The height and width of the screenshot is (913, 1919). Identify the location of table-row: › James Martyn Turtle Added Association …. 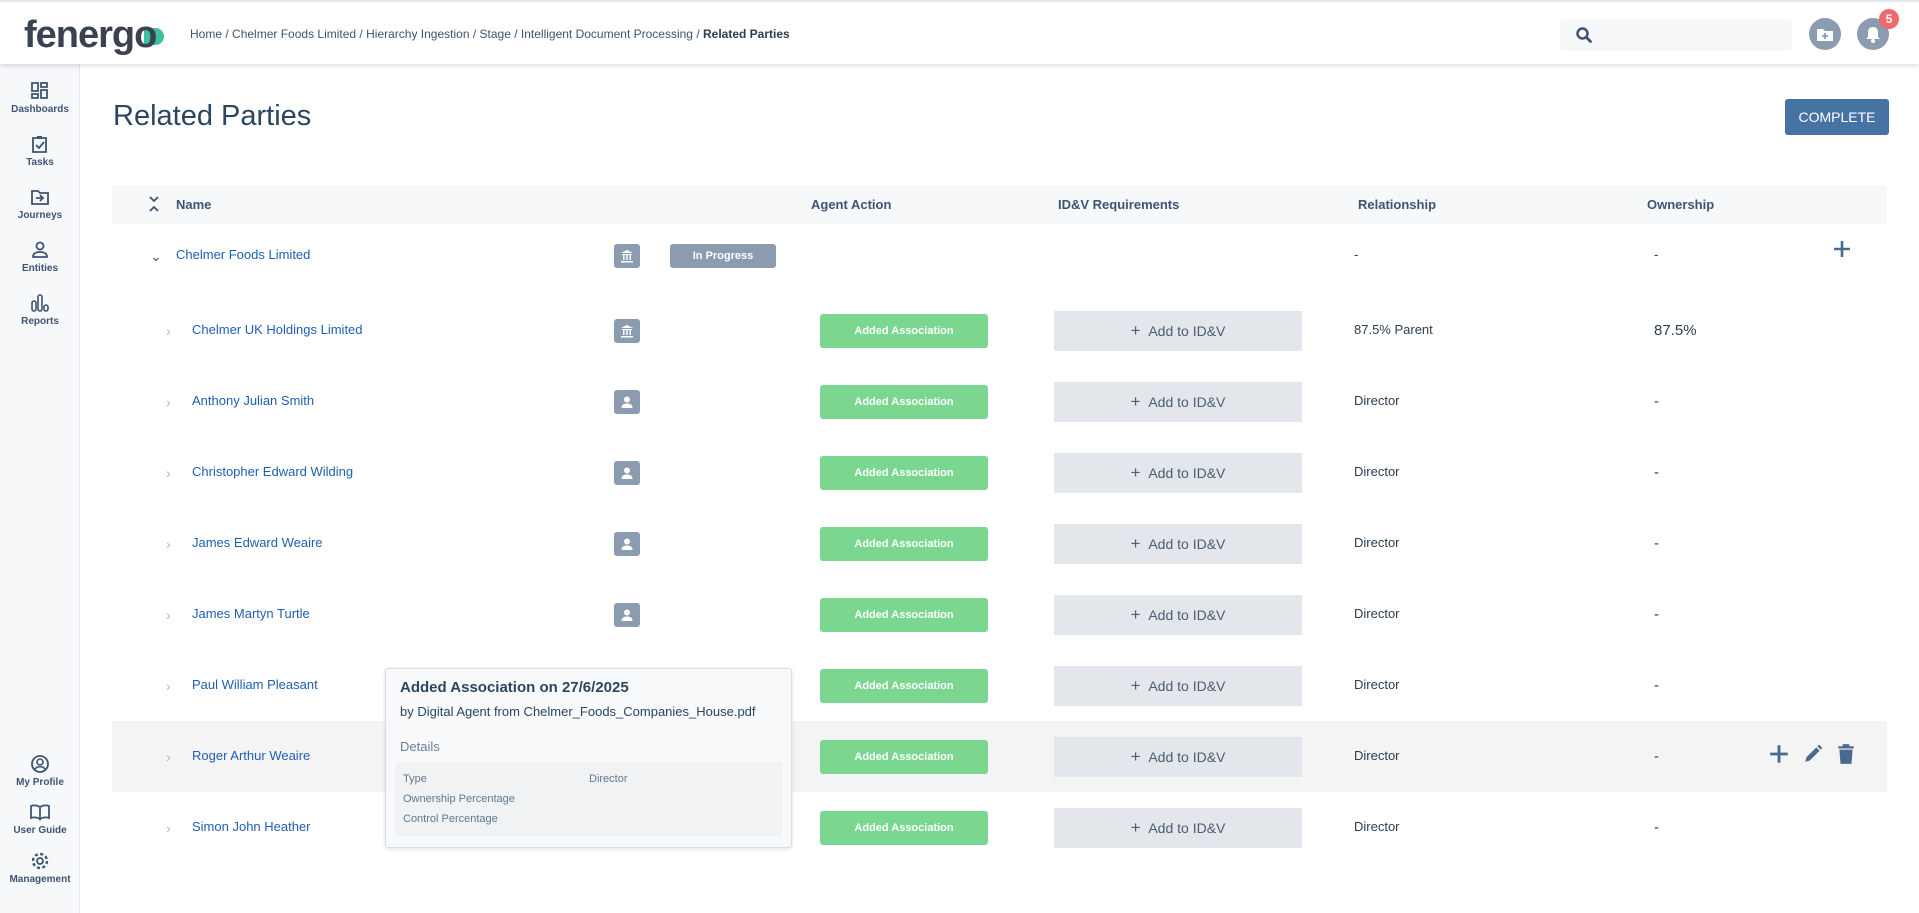
(999, 614).